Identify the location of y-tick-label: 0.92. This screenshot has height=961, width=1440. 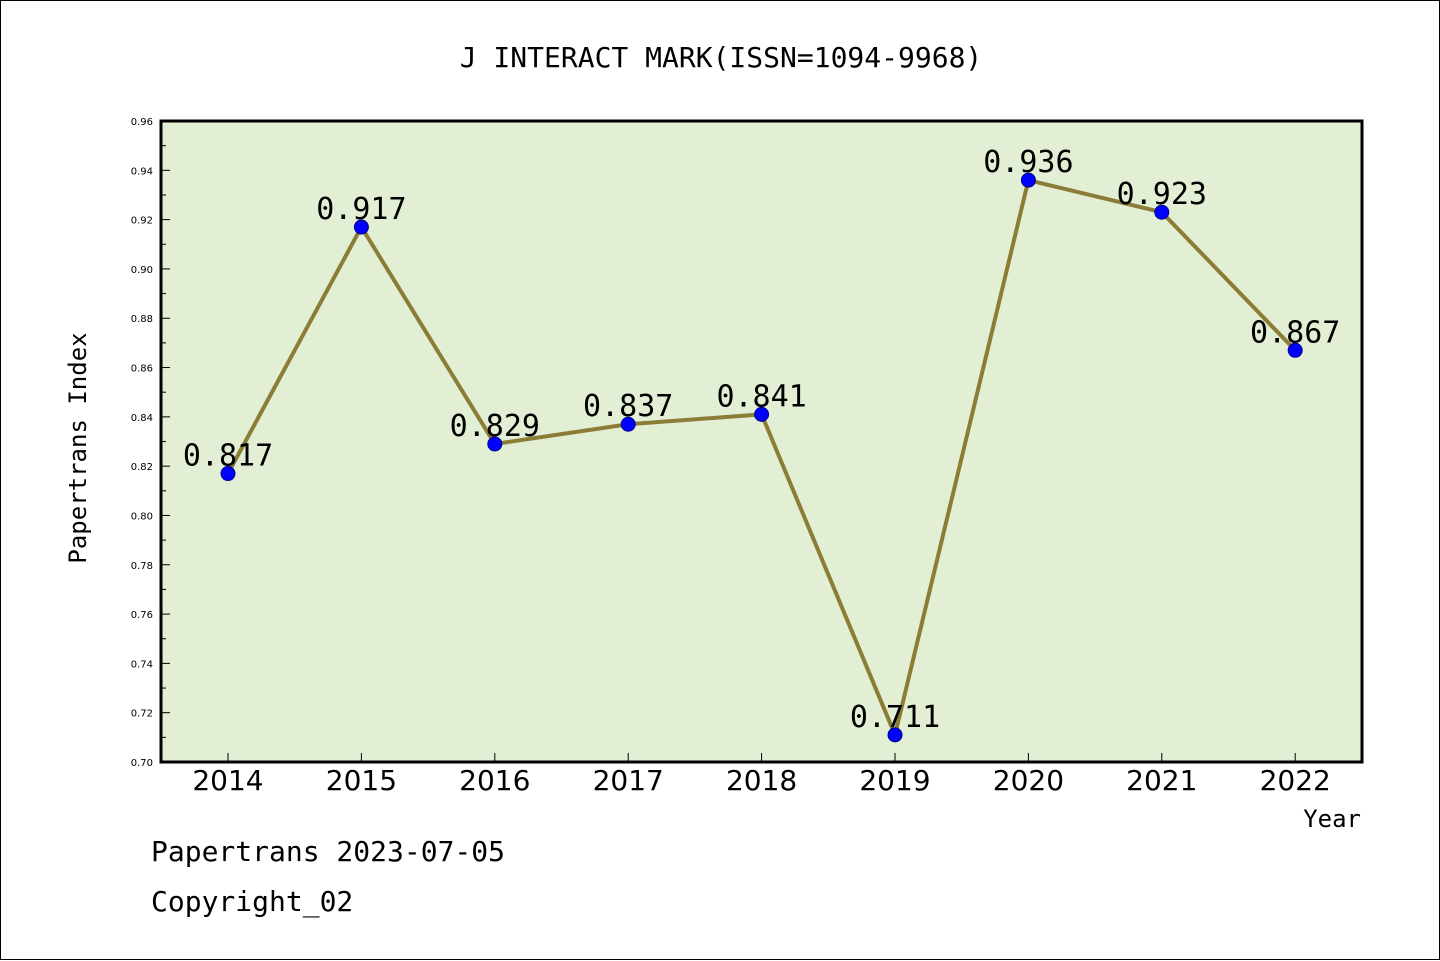
(142, 221).